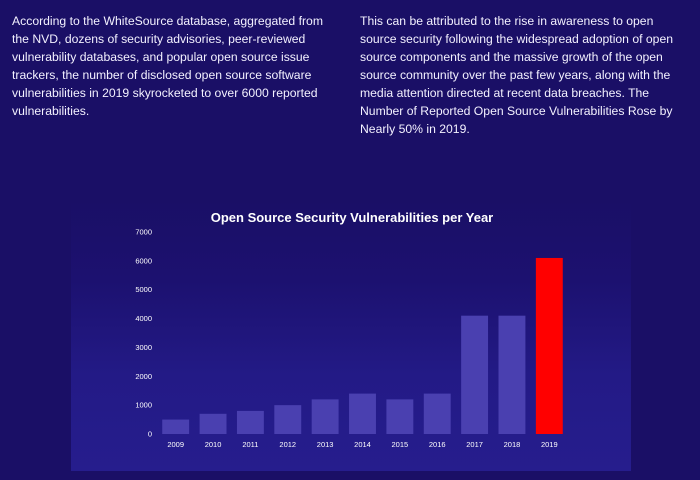 This screenshot has height=480, width=700. Describe the element at coordinates (400, 444) in the screenshot. I see `x-tick-label: 2015` at that location.